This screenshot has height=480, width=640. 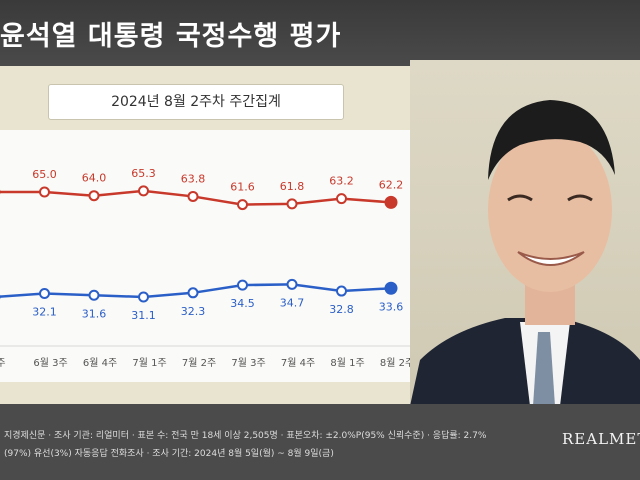 What do you see at coordinates (143, 173) in the screenshot?
I see `data-label-0-3: 65.3` at bounding box center [143, 173].